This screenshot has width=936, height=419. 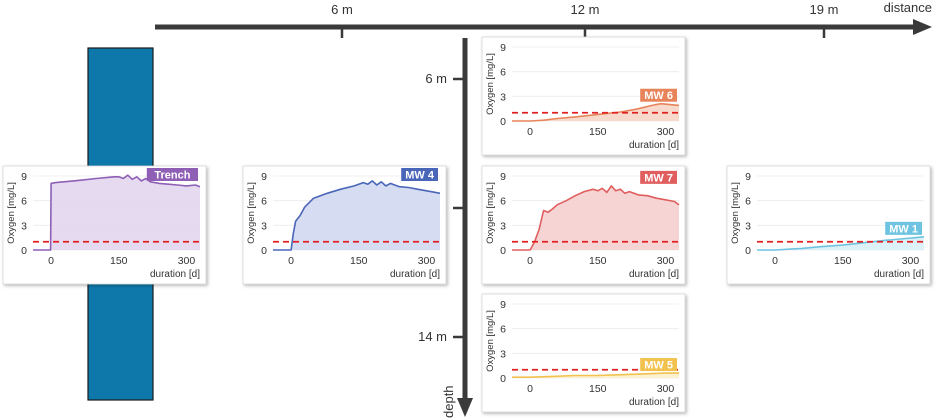 I want to click on series-name: MW 7, so click(x=658, y=178).